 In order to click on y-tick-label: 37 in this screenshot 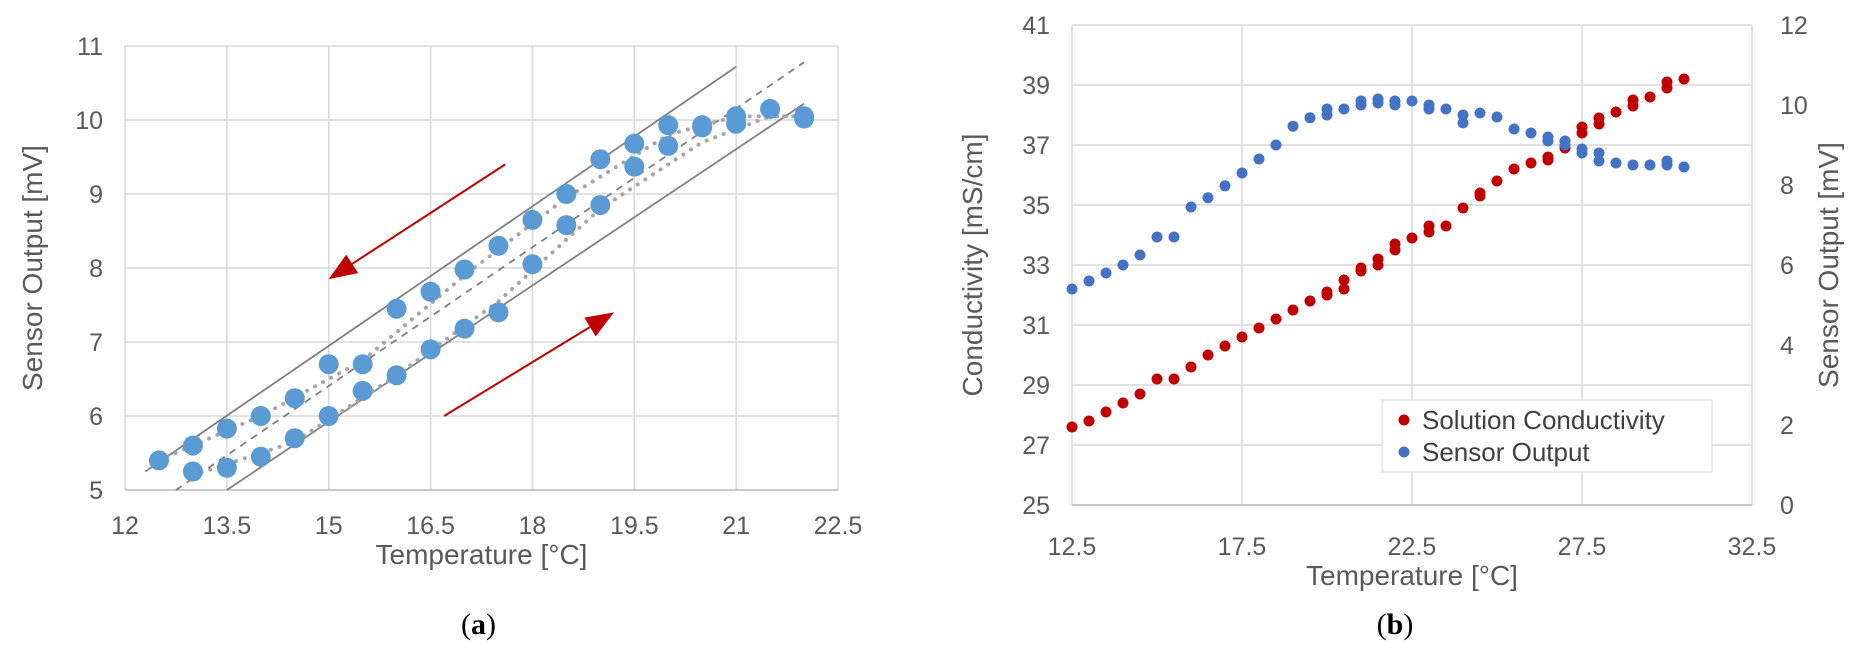, I will do `click(1036, 146)`.